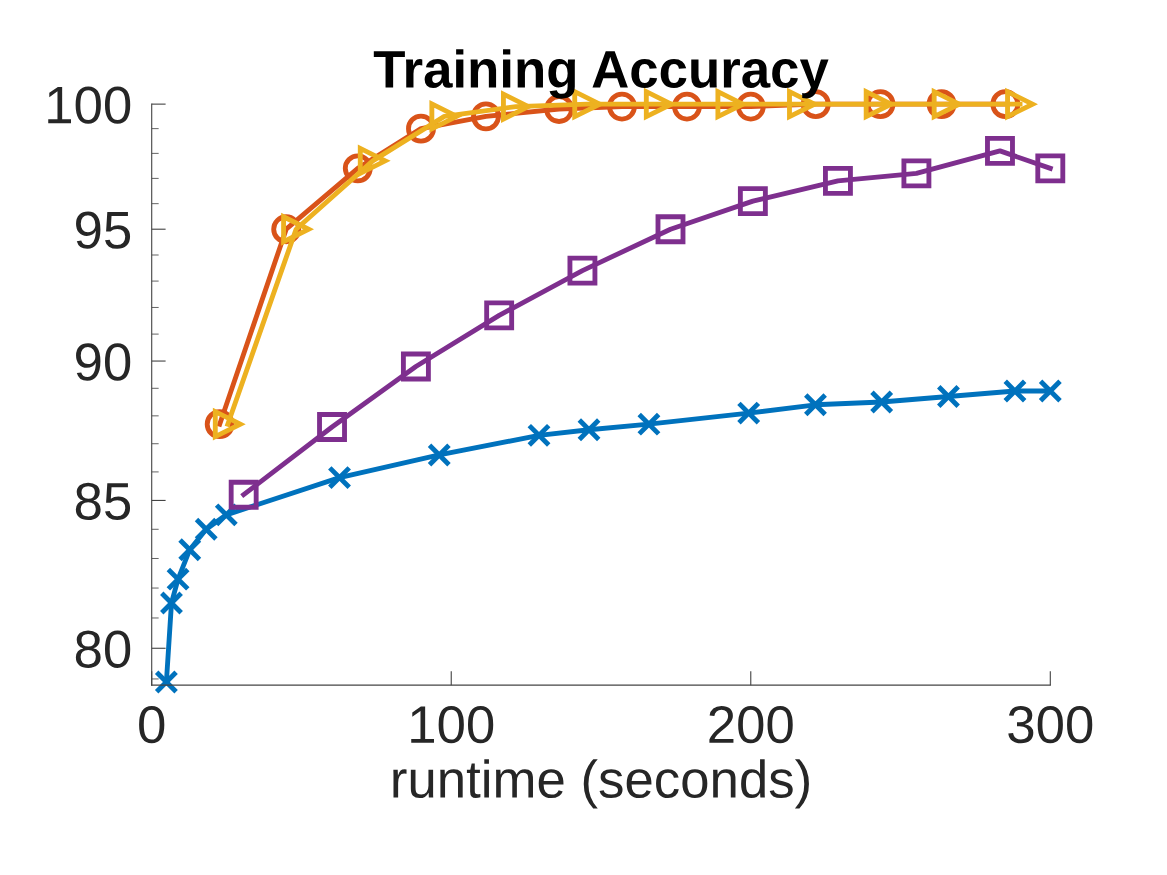 The width and height of the screenshot is (1167, 875). What do you see at coordinates (601, 784) in the screenshot?
I see `x-axis-title: runtime (seconds)` at bounding box center [601, 784].